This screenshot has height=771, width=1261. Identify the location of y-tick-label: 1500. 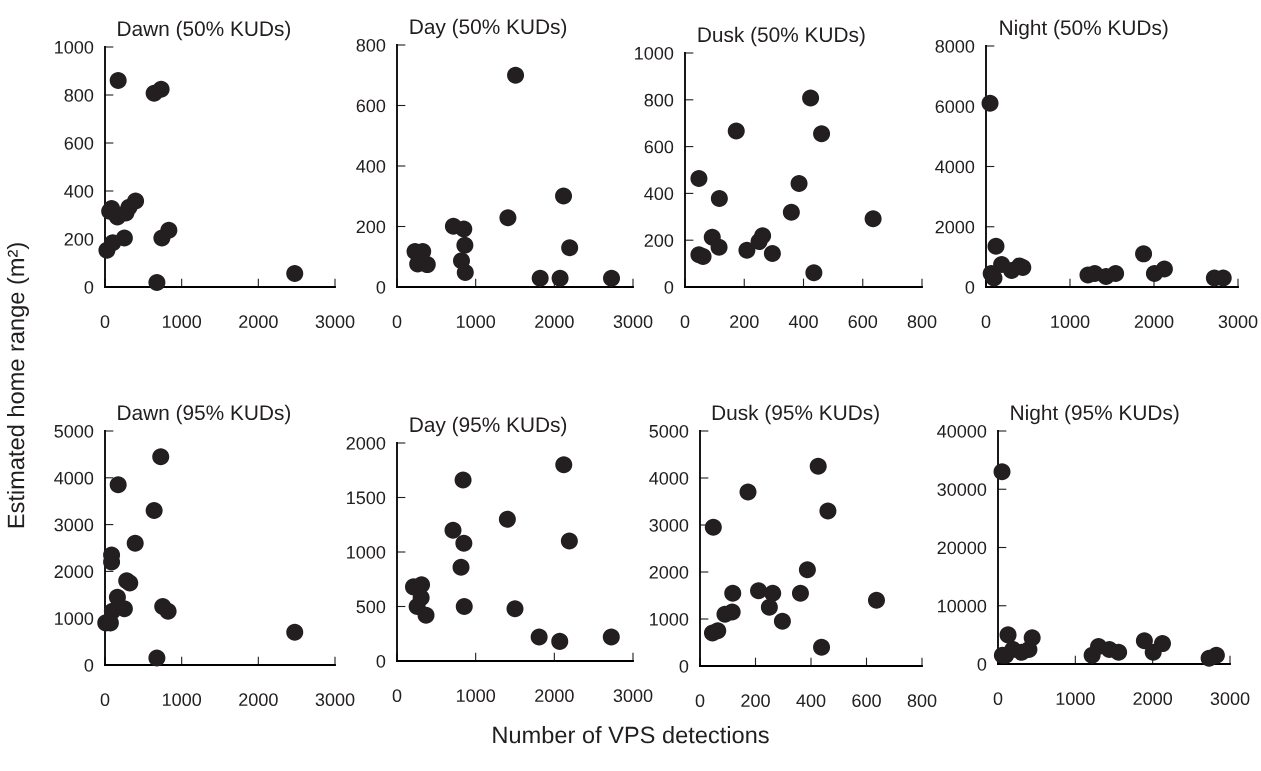
(366, 498).